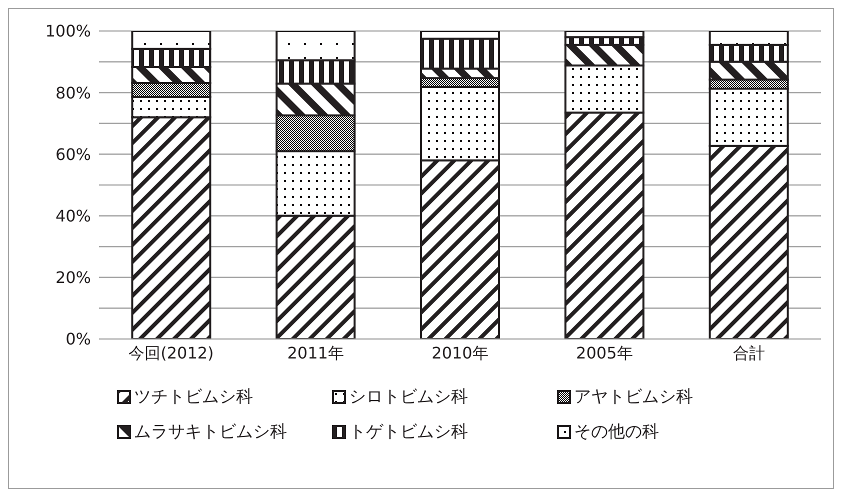 This screenshot has height=497, width=842. What do you see at coordinates (210, 432) in the screenshot?
I see `legend-label: ムラサキトビムシ科` at bounding box center [210, 432].